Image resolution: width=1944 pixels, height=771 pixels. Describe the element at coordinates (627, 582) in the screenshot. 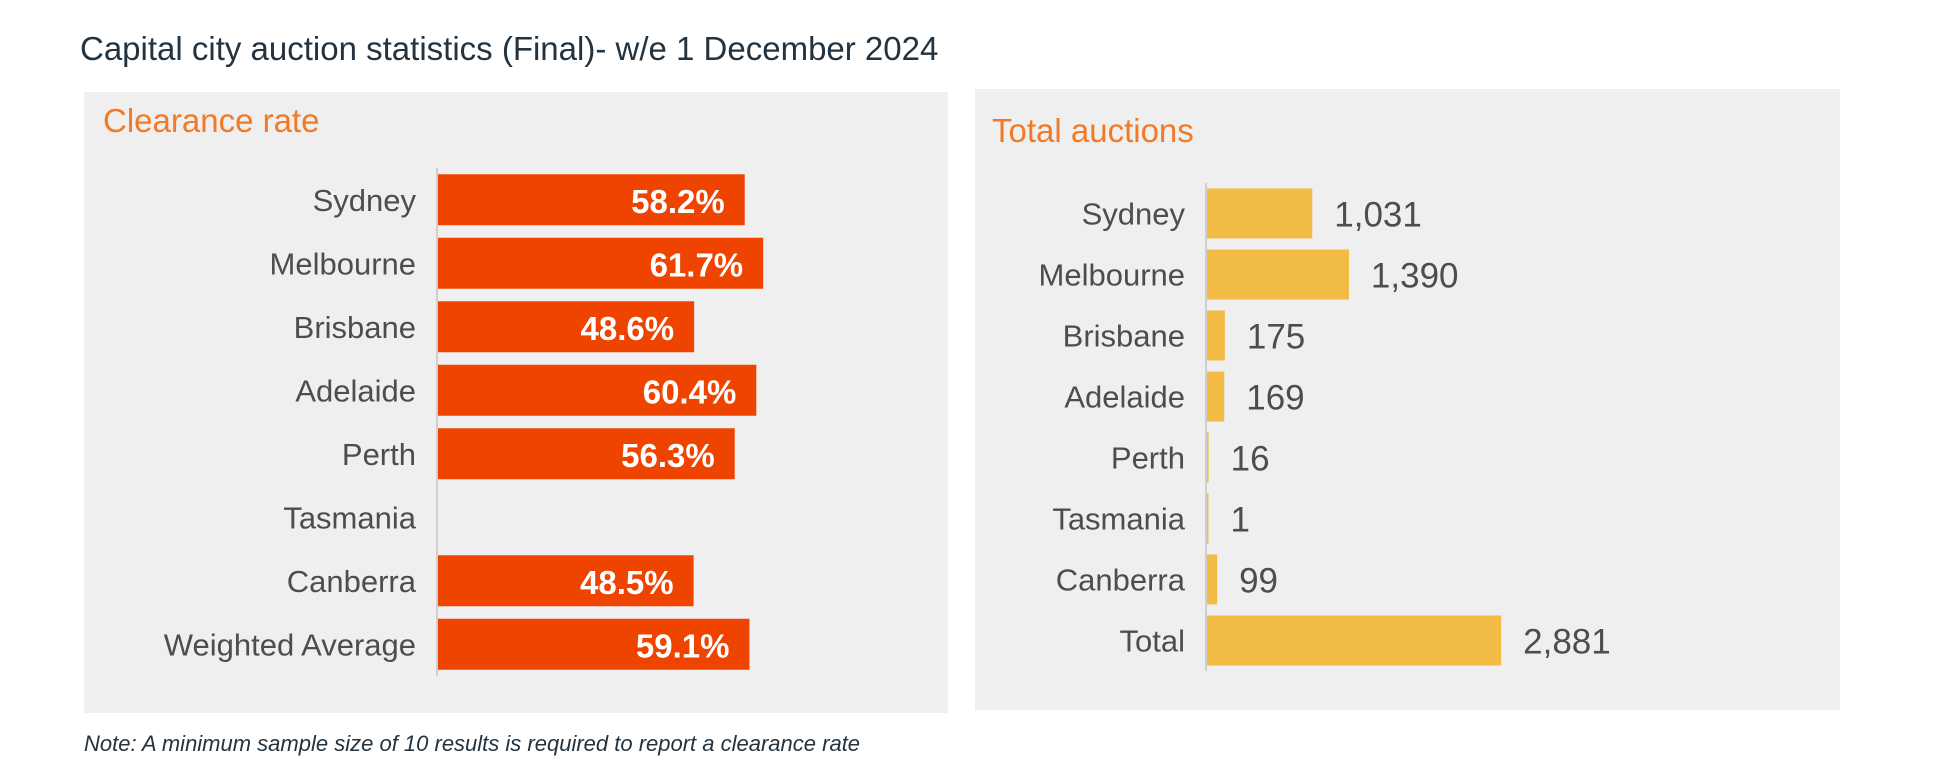

I see `clearance-data-label-canberra: 48.5%` at that location.